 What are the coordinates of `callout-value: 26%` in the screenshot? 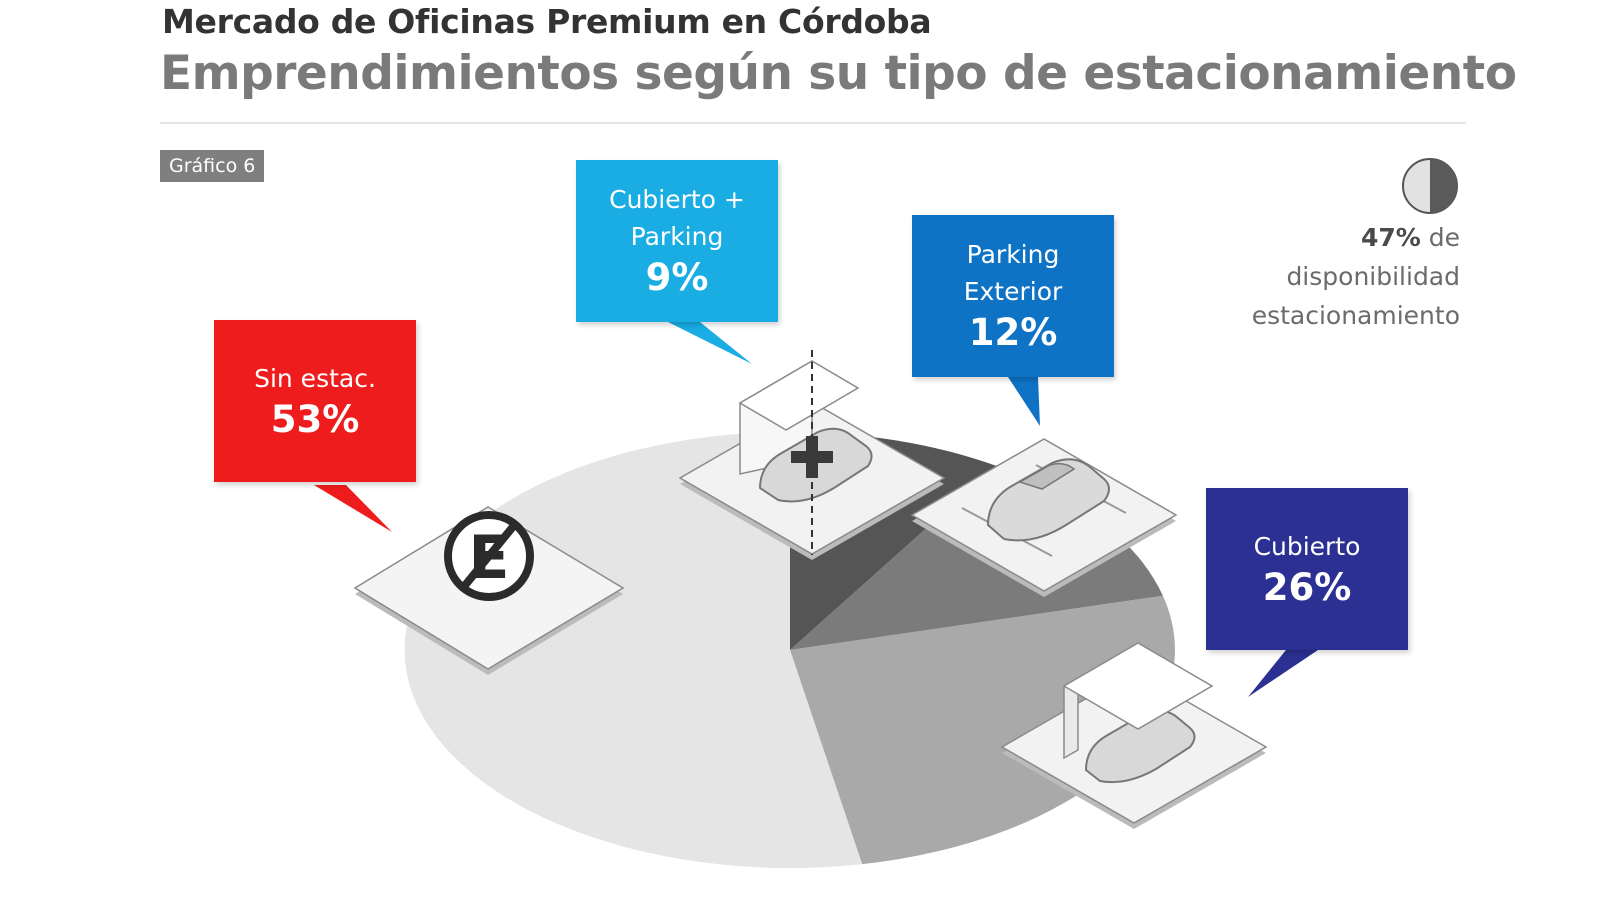 It's located at (1307, 587).